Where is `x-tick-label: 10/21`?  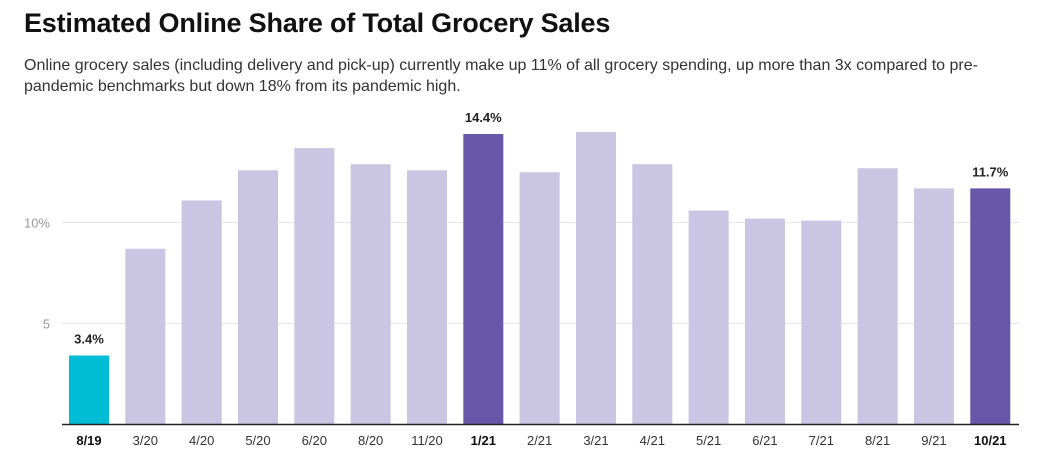 x-tick-label: 10/21 is located at coordinates (990, 440).